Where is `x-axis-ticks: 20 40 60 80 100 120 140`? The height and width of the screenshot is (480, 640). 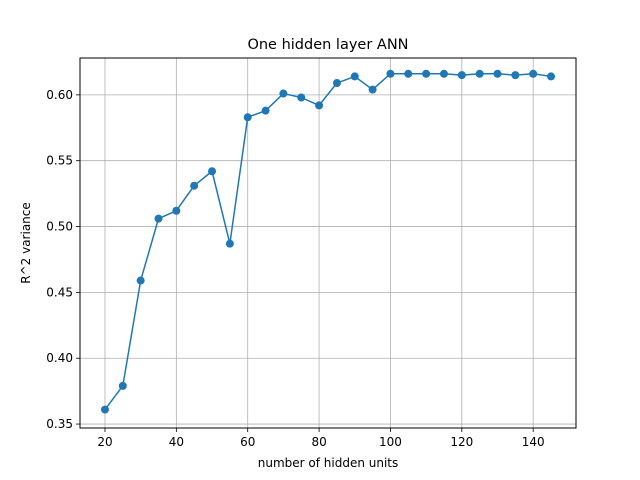 x-axis-ticks: 20 40 60 80 100 120 140 is located at coordinates (321, 438).